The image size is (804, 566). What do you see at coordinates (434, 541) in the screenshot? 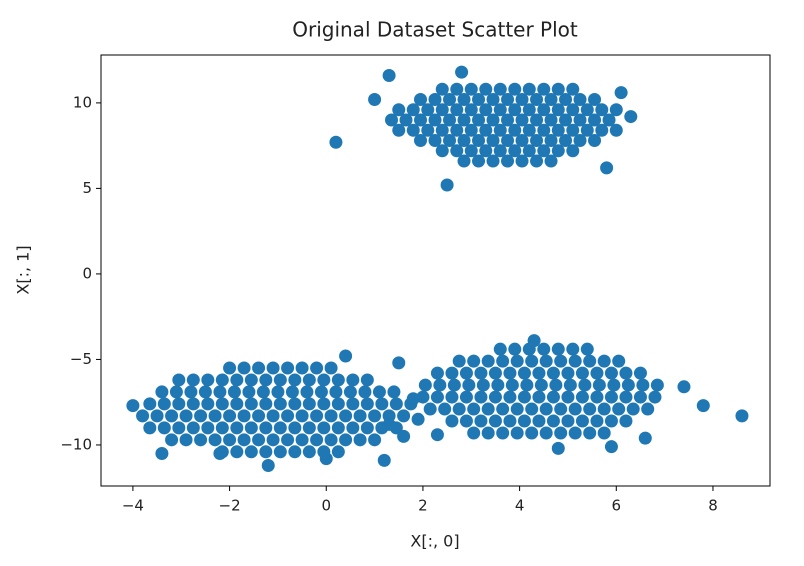
I see `x-axis-label: X[:, 0]` at bounding box center [434, 541].